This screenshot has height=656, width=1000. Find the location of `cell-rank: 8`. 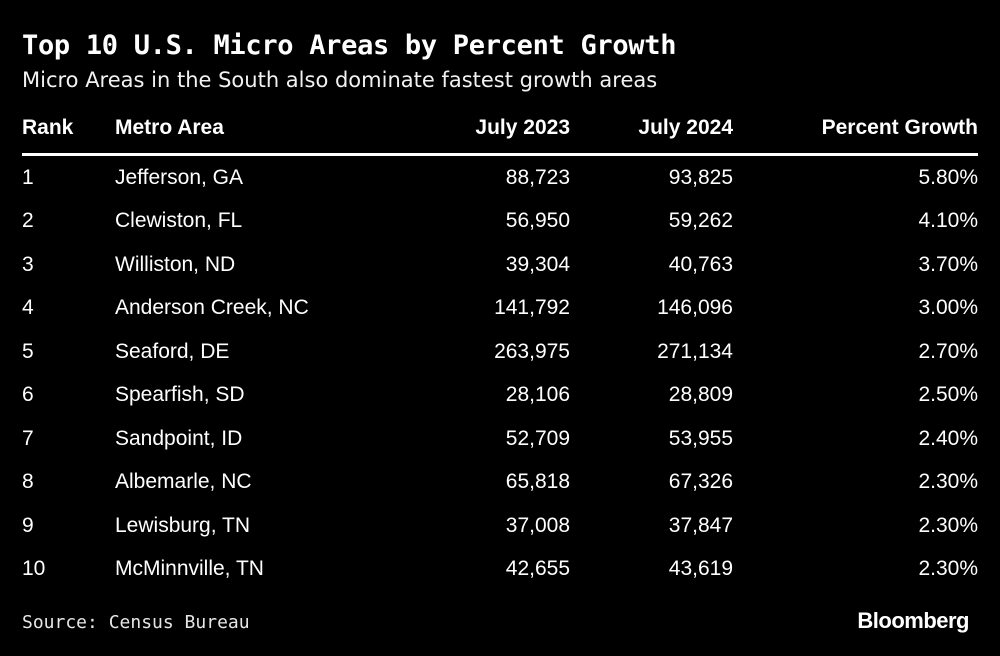

cell-rank: 8 is located at coordinates (28, 482).